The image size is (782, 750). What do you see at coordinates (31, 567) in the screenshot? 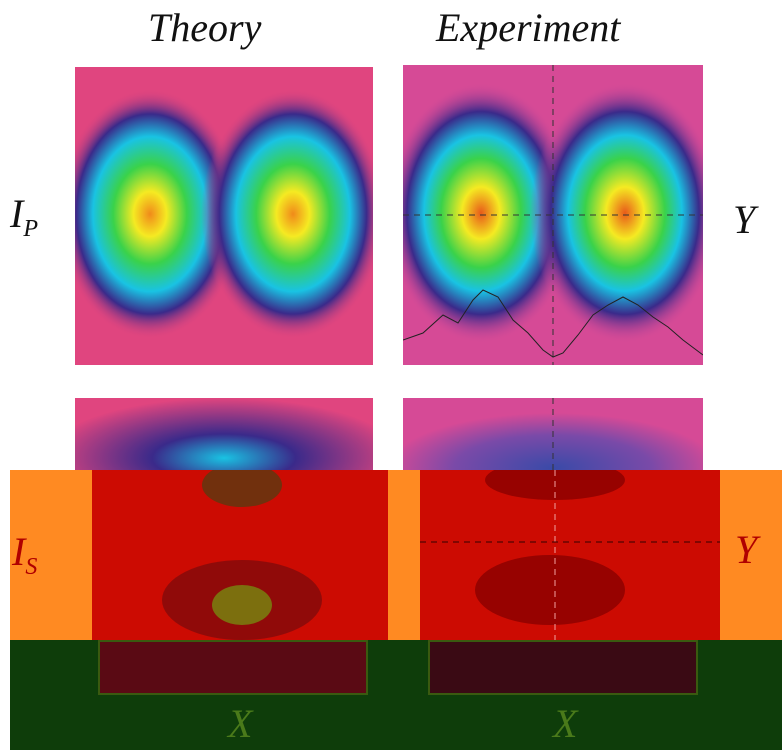
I see `is-label-sub: S` at bounding box center [31, 567].